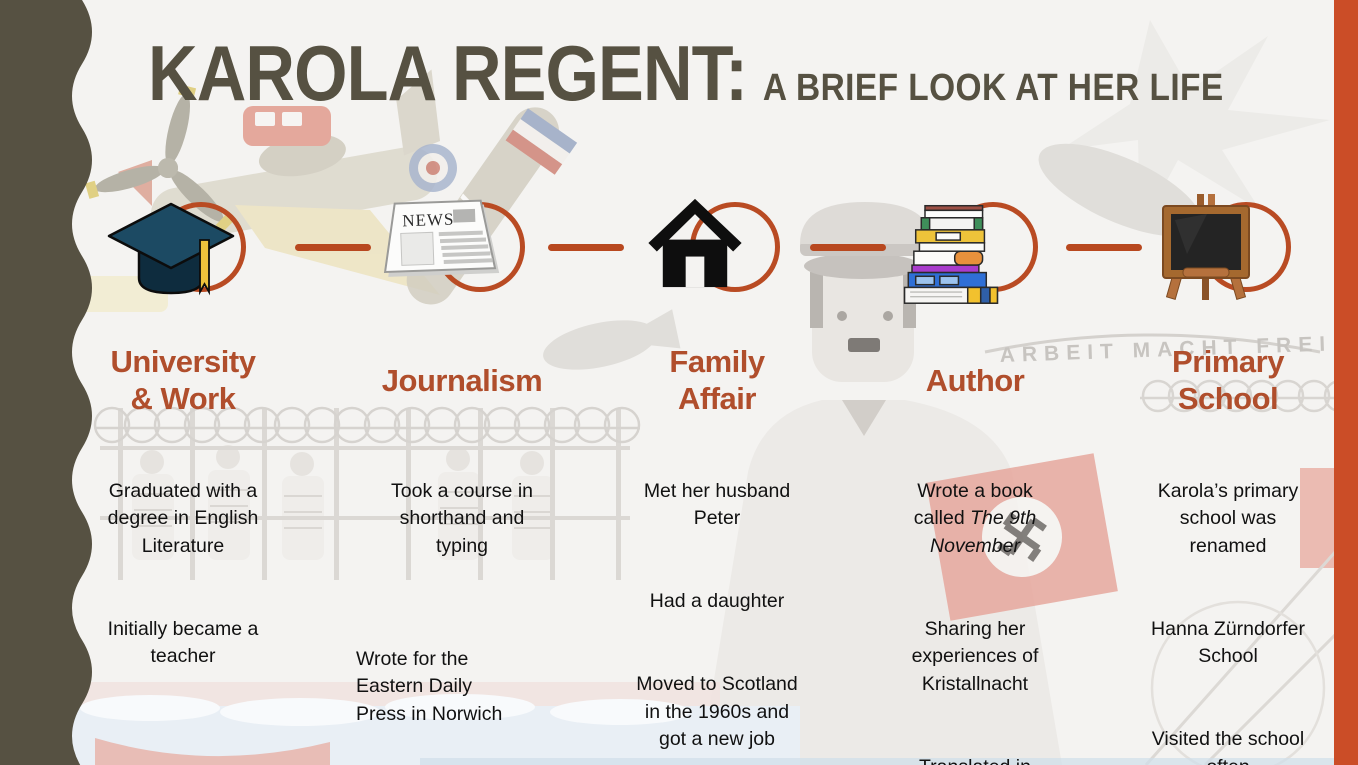  I want to click on timeline-heading: University & Work, so click(183, 380).